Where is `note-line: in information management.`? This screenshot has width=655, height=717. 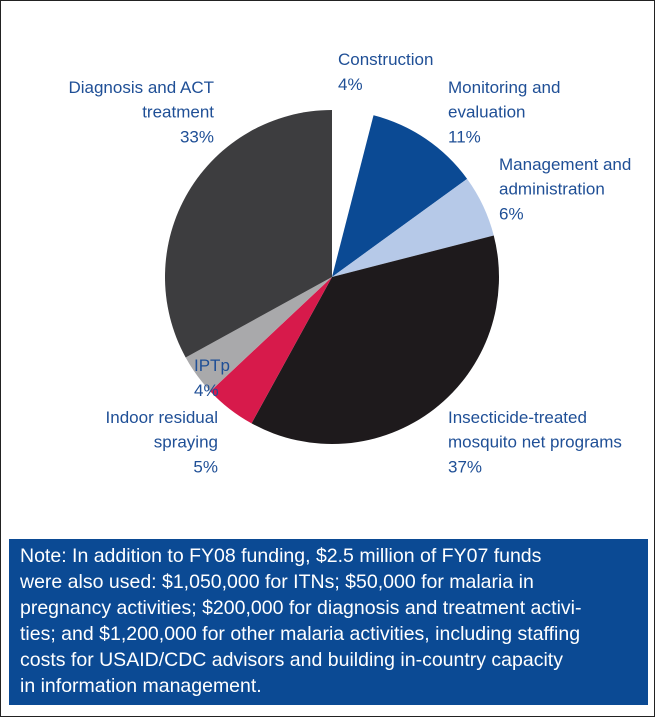
note-line: in information management. is located at coordinates (141, 686).